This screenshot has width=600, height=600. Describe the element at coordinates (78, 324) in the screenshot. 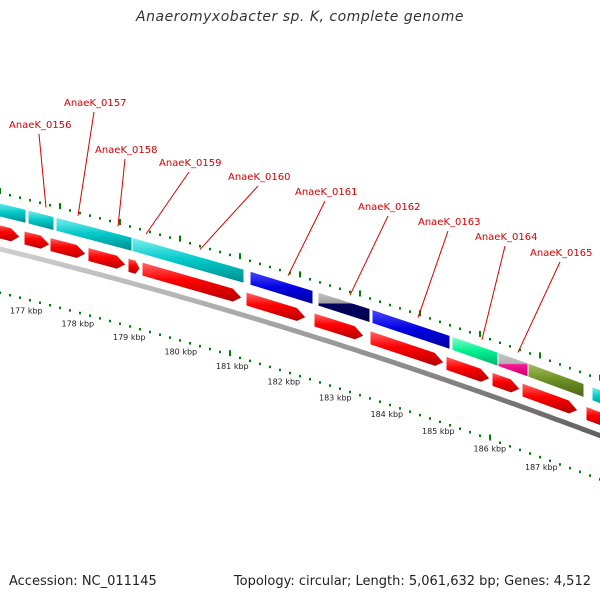

I see `kbp-label: 178 kbp` at that location.